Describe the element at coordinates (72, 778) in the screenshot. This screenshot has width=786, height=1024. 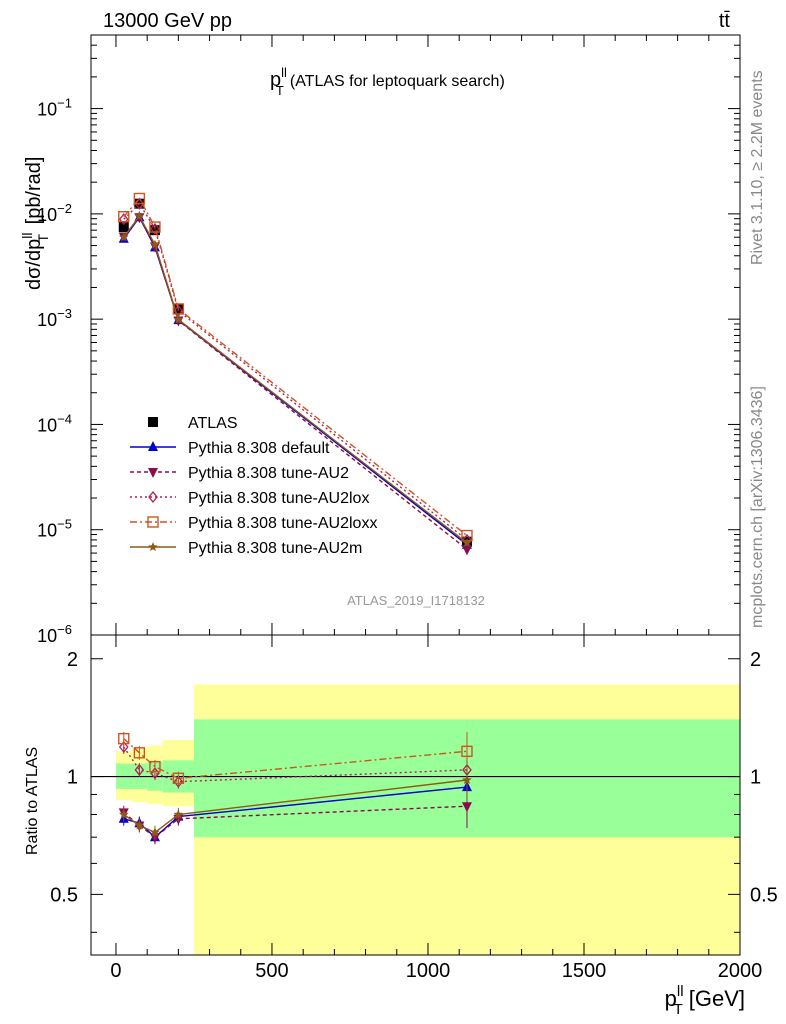
I see `ratio-y-tick-label-left: 1` at that location.